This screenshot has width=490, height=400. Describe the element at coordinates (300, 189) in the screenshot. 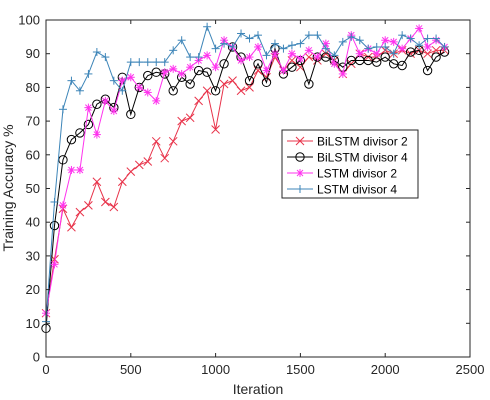

I see `legend-item-3-marker` at that location.